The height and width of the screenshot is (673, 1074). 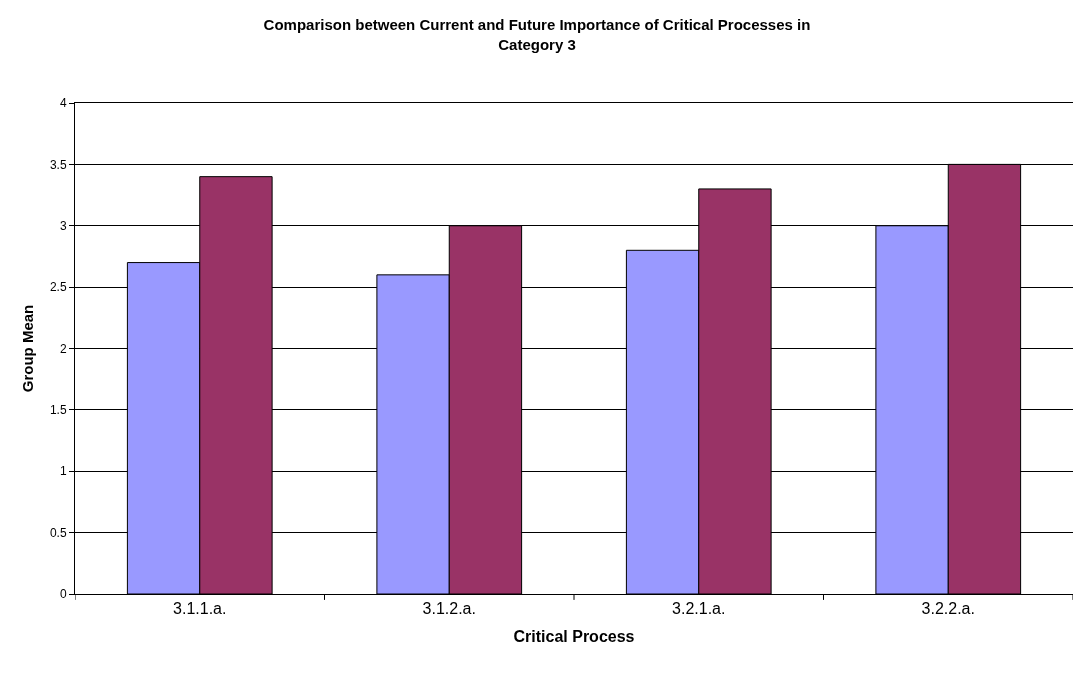 I want to click on x-tick-label: 3.2.1.a., so click(x=699, y=609).